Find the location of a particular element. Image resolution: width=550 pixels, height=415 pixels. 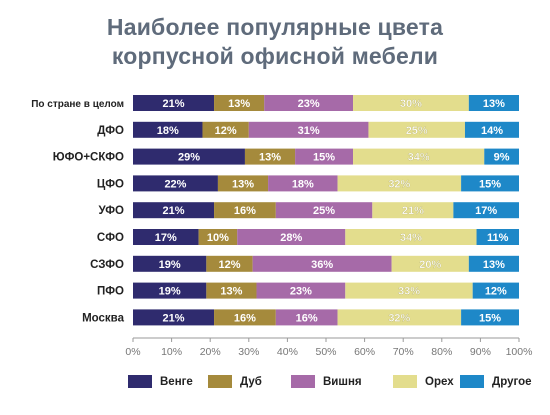

legend-item: Вишня is located at coordinates (326, 381).